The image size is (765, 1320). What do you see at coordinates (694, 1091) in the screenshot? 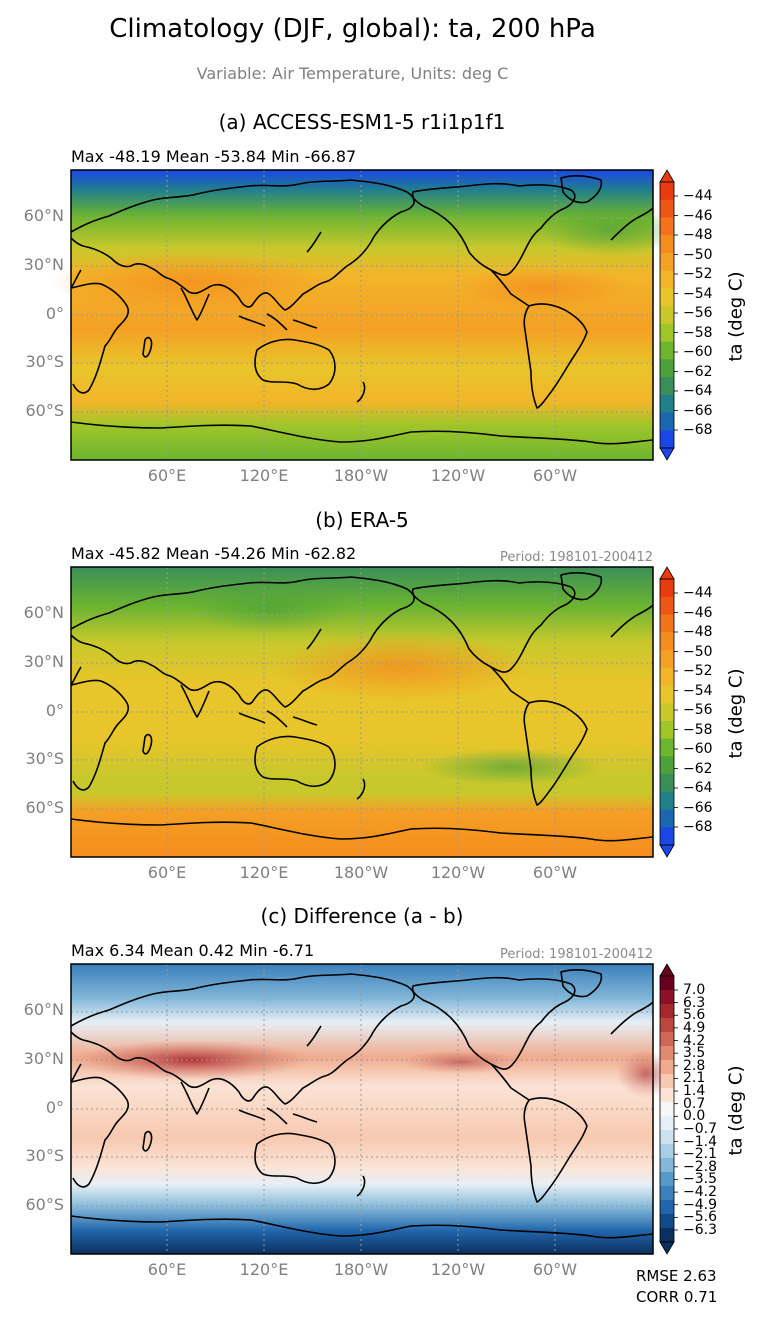
I see `colorbar-tick-label: 1.4` at bounding box center [694, 1091].